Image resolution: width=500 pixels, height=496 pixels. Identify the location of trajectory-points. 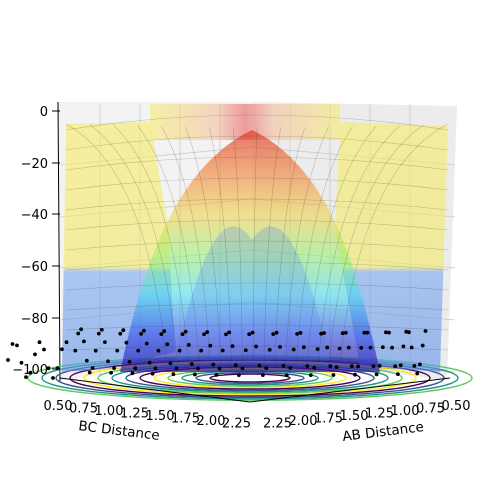
(217, 353).